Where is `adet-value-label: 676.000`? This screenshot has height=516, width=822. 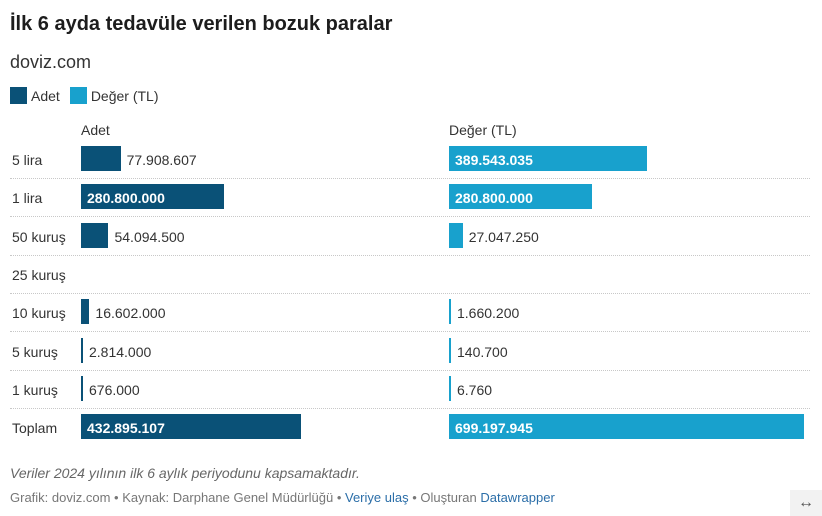
adet-value-label: 676.000 is located at coordinates (114, 389).